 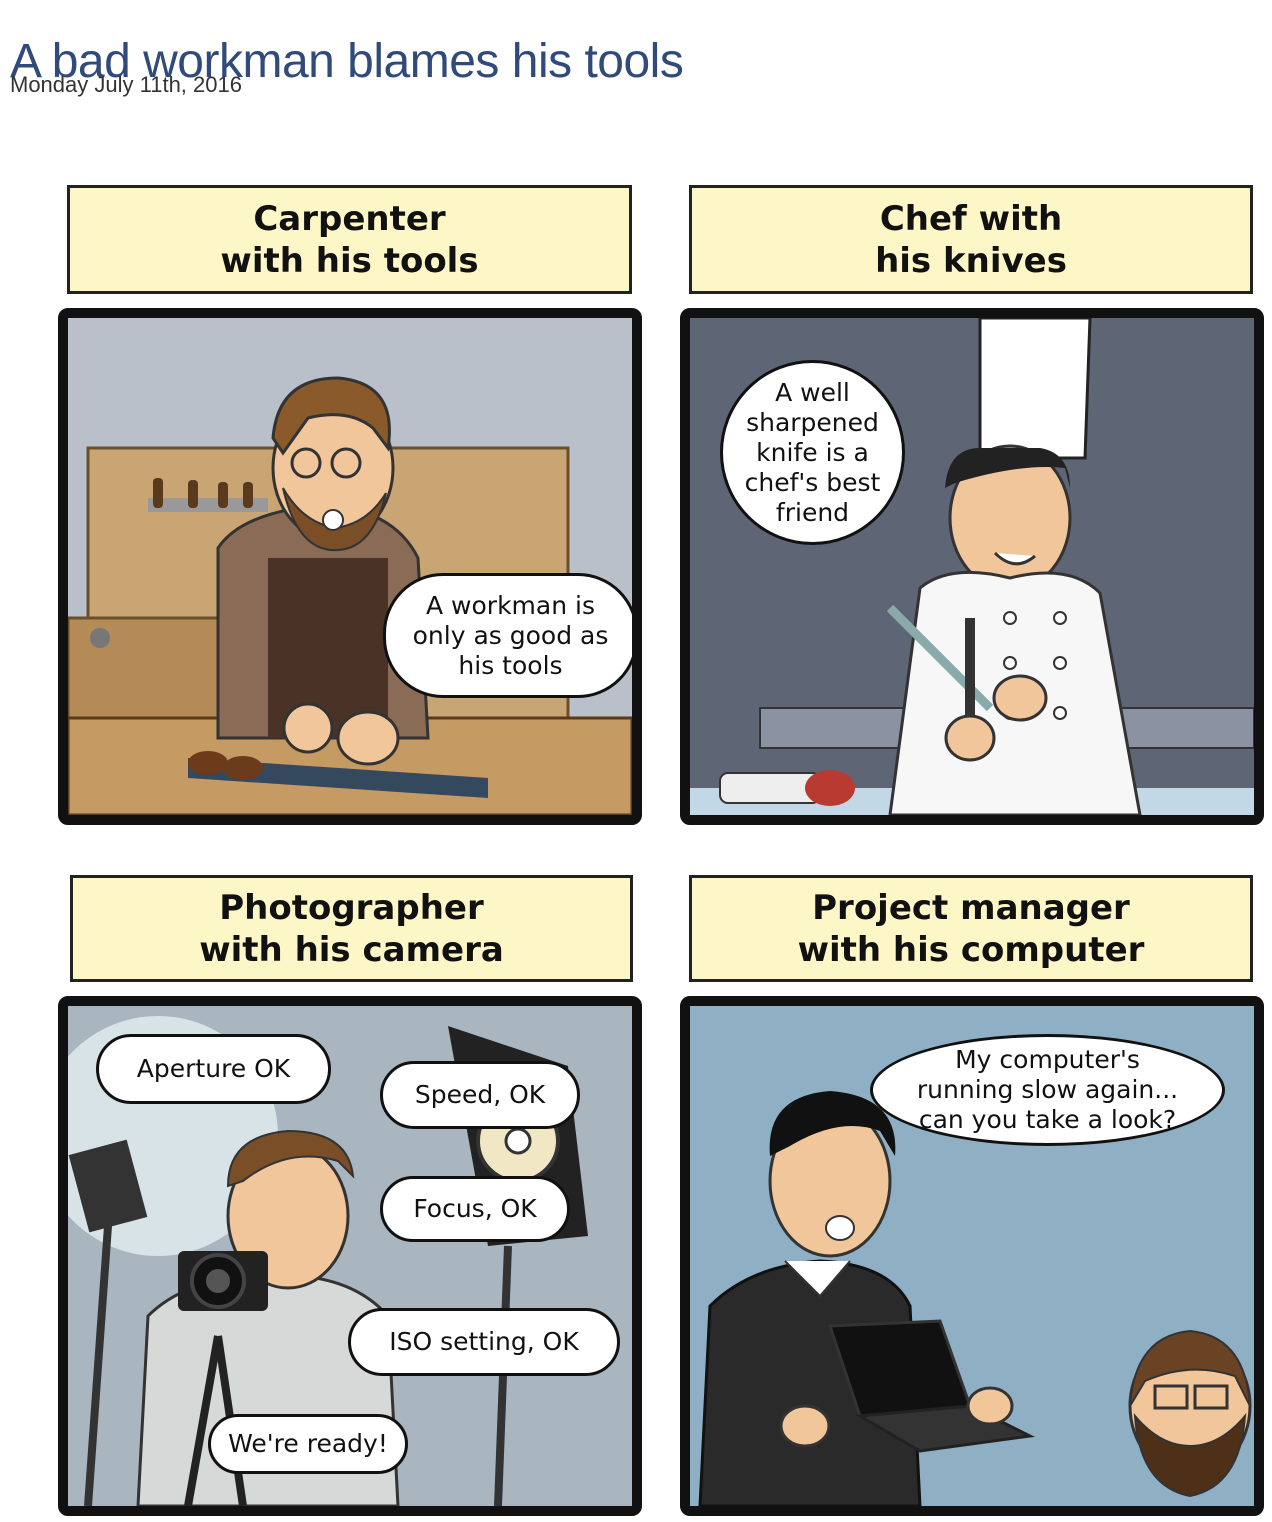 I want to click on caption-text: Chef with his knives, so click(x=971, y=239).